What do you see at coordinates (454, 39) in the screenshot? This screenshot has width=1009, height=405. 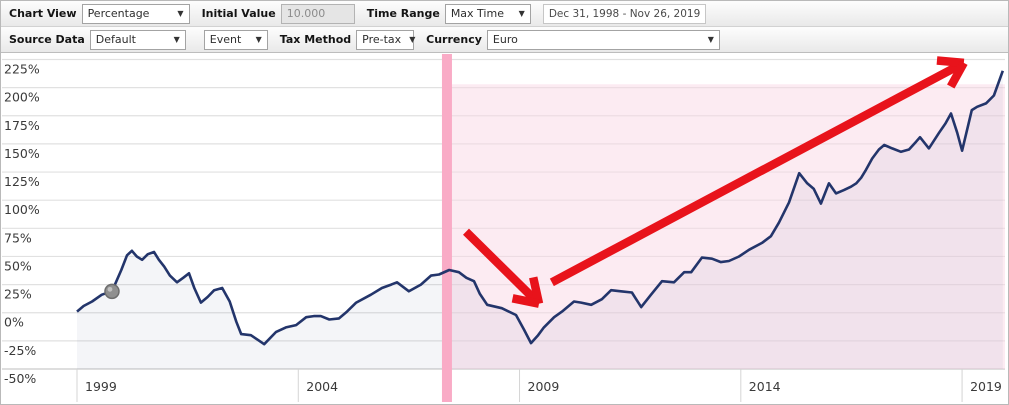 I see `currency-label: Currency` at bounding box center [454, 39].